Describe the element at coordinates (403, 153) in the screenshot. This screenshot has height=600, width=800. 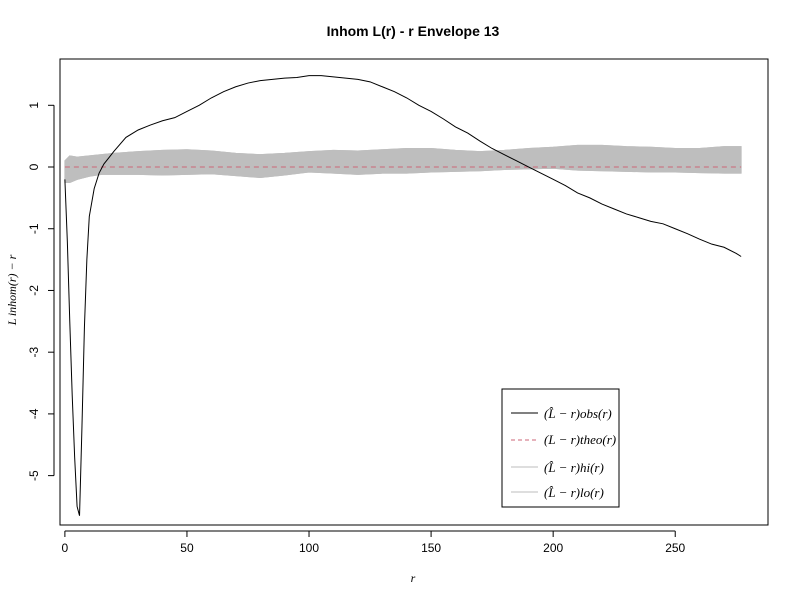
I see `series-hi-line` at that location.